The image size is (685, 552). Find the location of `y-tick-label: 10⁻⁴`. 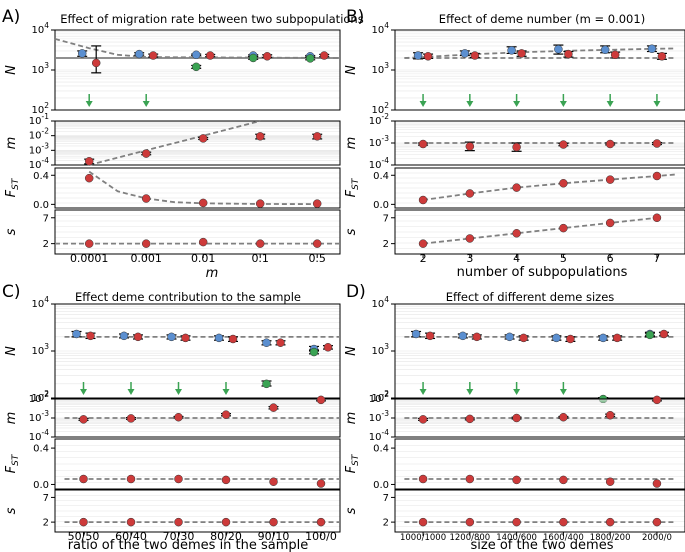

y-tick-label: 10⁻⁴ is located at coordinates (379, 163).